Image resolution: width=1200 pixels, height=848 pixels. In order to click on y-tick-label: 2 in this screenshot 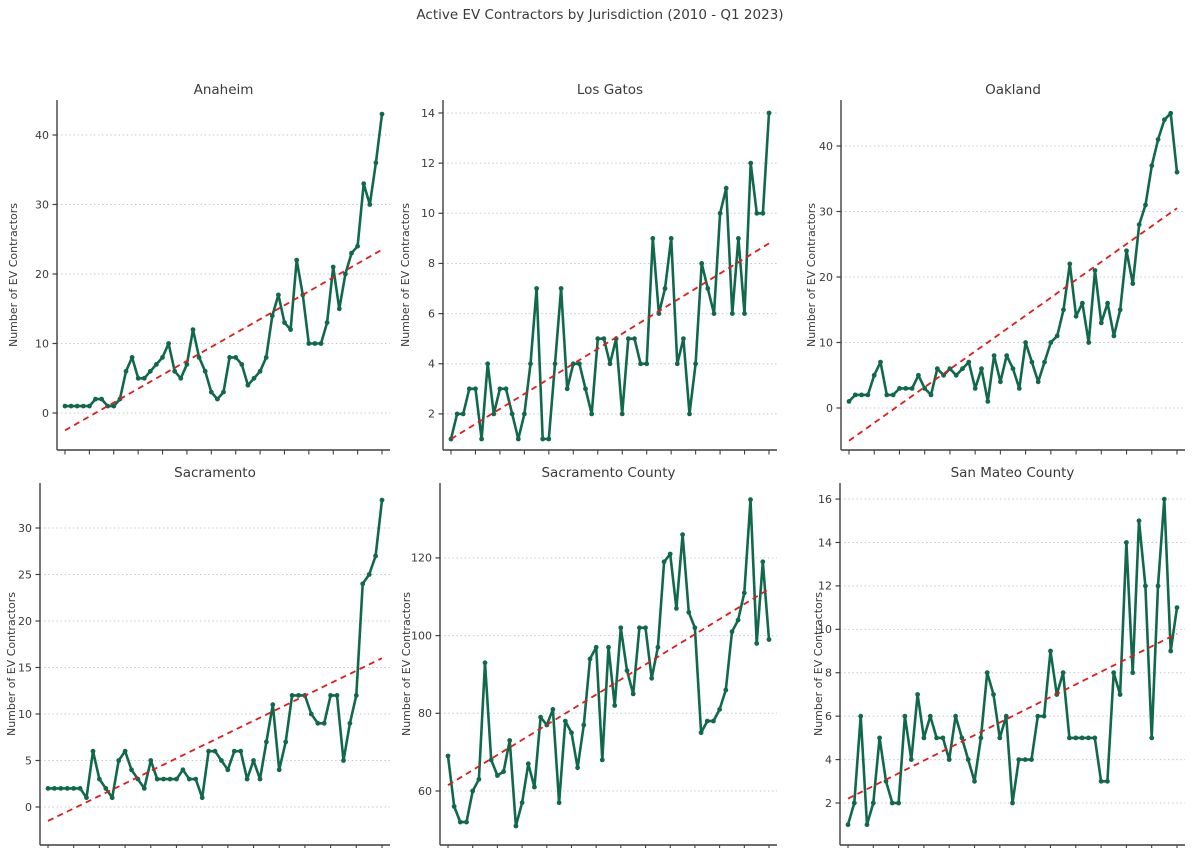, I will do `click(431, 414)`.